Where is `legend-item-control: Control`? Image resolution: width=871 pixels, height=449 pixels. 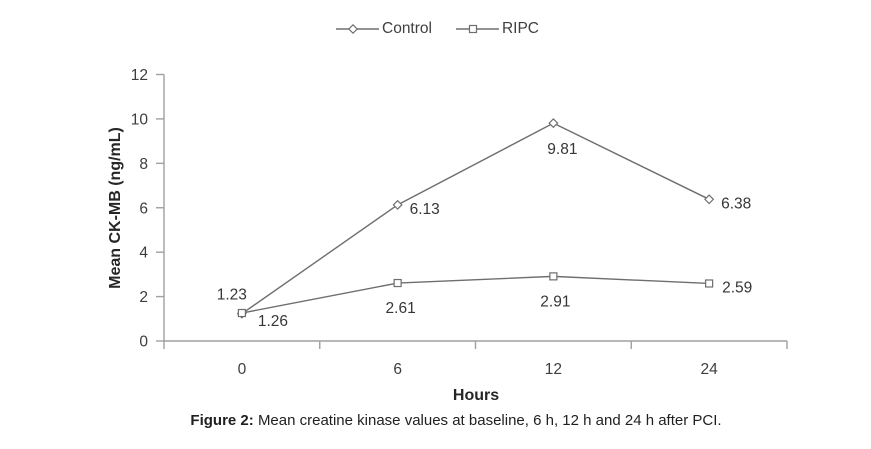 legend-item-control: Control is located at coordinates (384, 29).